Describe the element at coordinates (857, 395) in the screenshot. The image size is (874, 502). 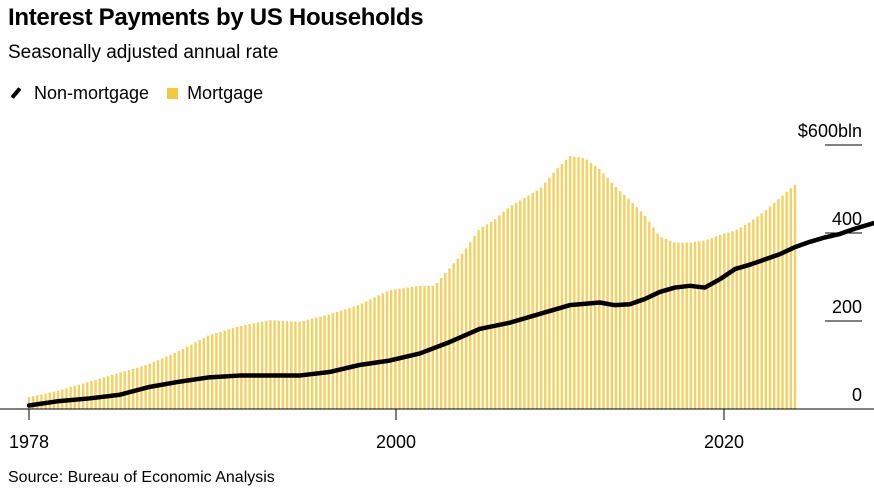
I see `y-tick-label: 0` at that location.